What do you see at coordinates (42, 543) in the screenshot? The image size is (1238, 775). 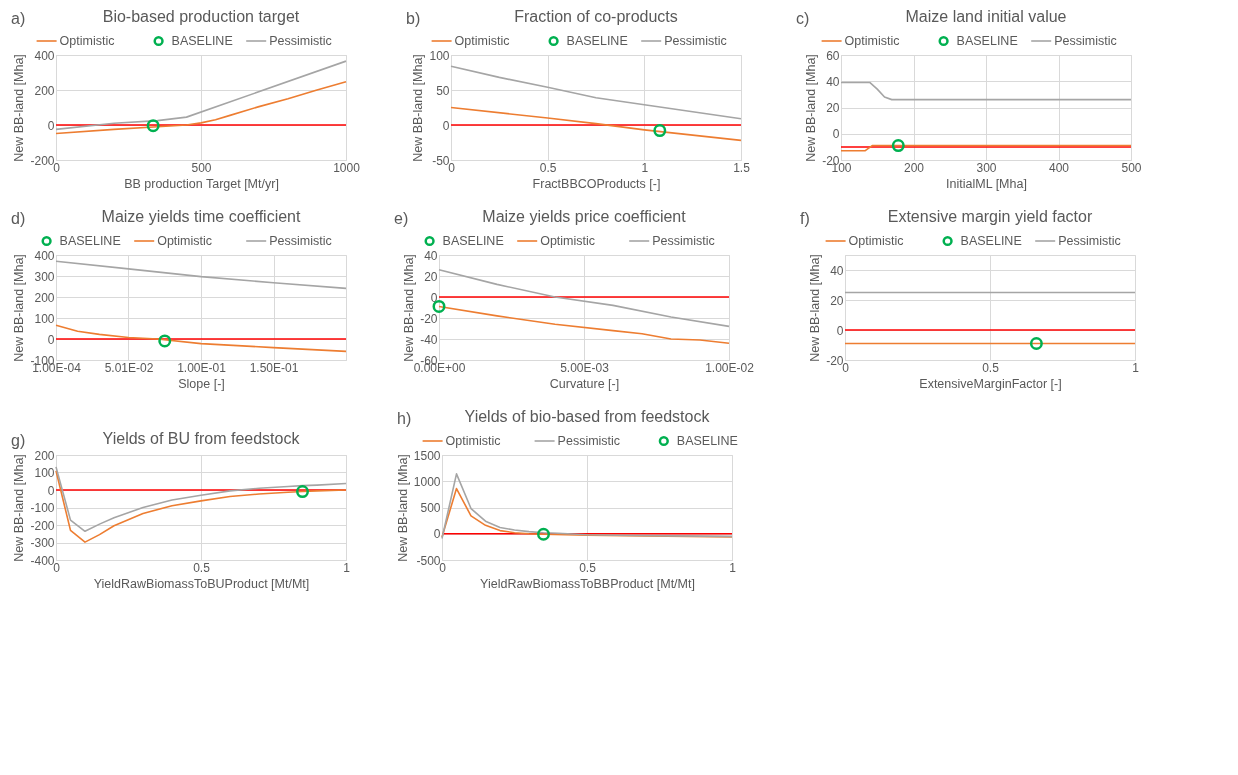 I see `y-tick-label: -300` at bounding box center [42, 543].